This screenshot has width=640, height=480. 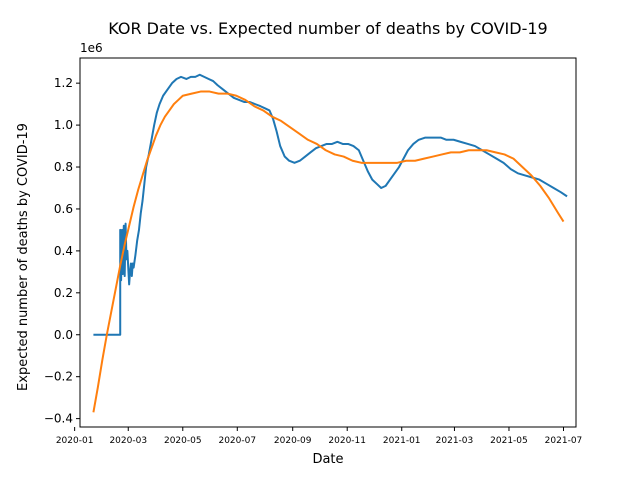 I want to click on x-tick-label: 2021-03, so click(x=455, y=441).